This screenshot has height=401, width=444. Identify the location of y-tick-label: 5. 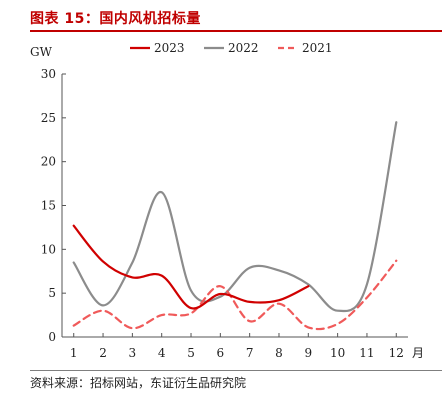
(52, 293).